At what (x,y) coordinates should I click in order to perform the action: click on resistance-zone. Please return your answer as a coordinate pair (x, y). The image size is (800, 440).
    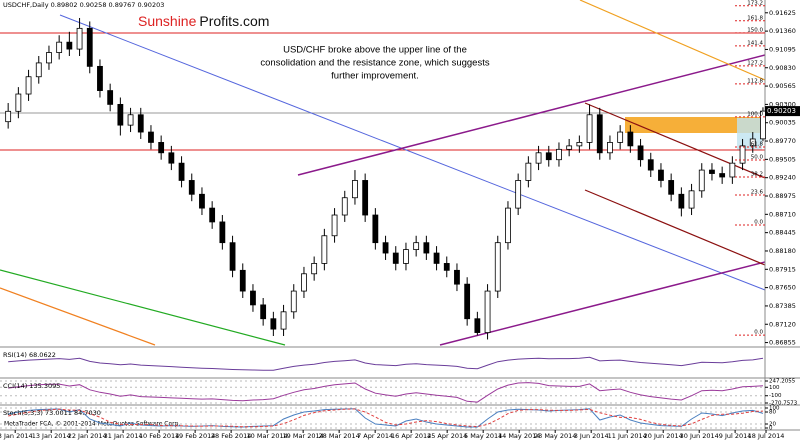
    Looking at the image, I should click on (695, 125).